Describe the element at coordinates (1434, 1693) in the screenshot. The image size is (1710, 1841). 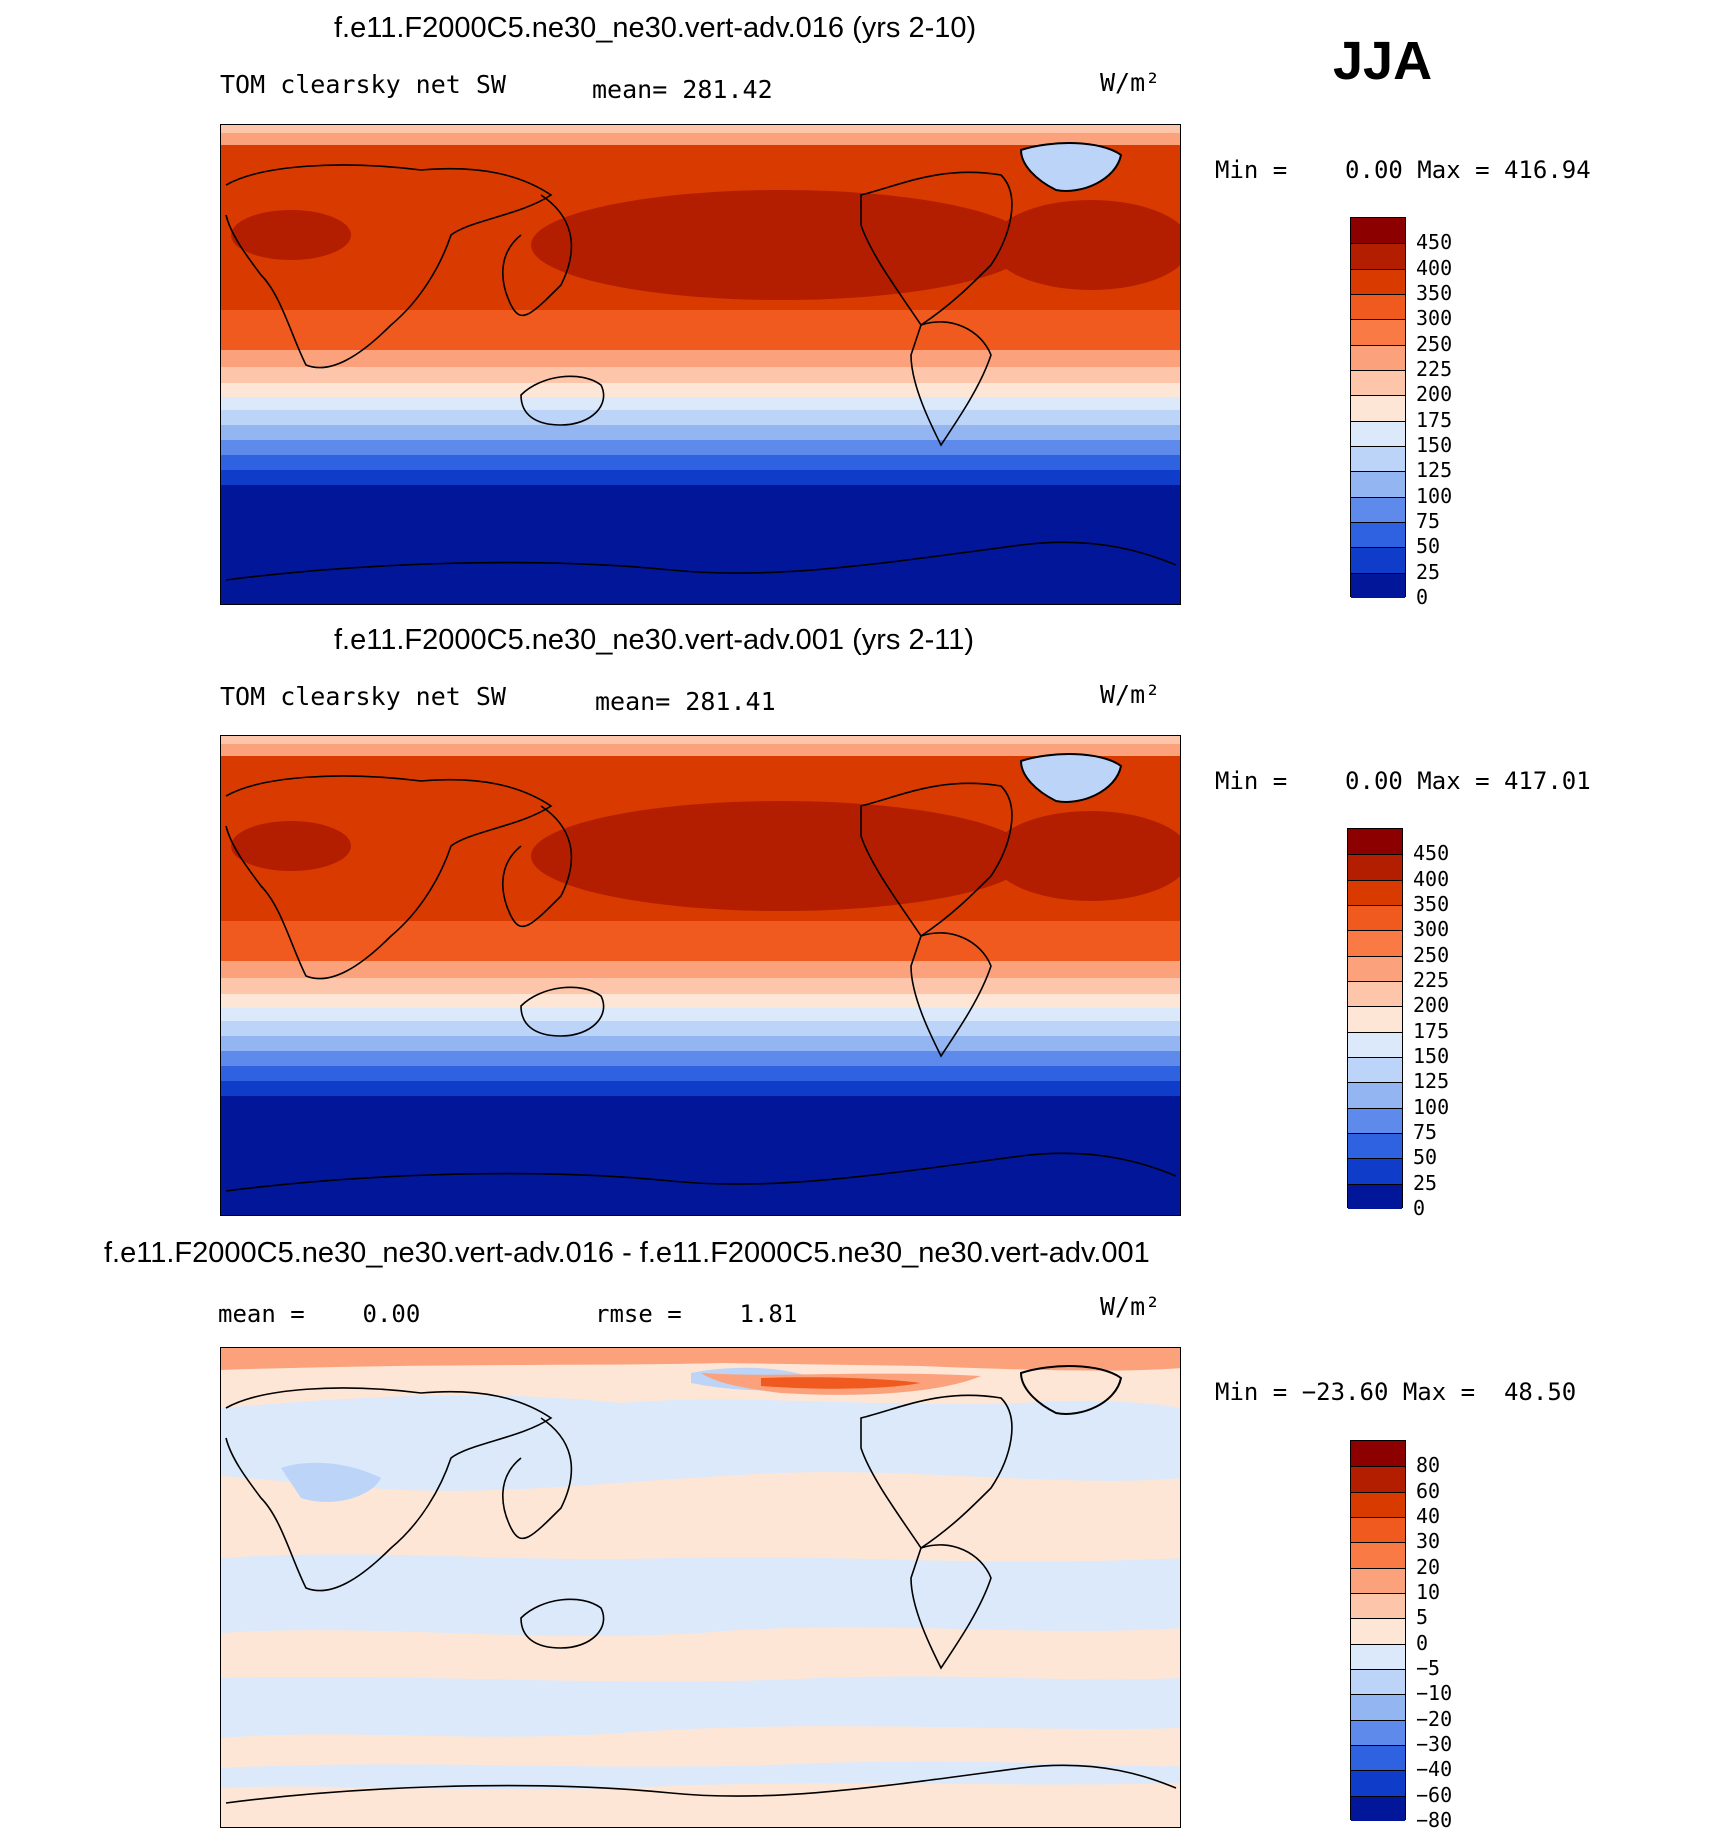
I see `colorbar-tick-label: −10` at that location.